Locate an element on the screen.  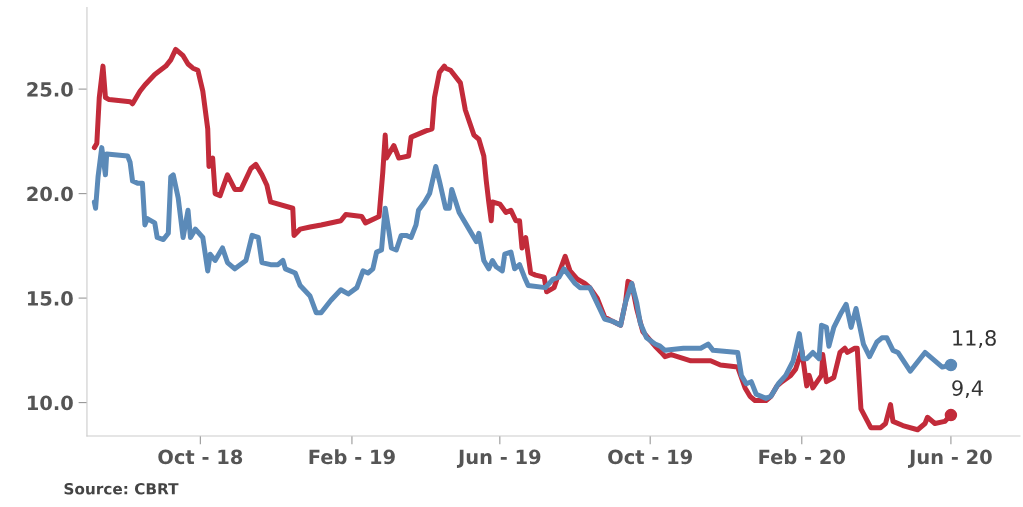
x-tick-label: Jun - 19 is located at coordinates (498, 458).